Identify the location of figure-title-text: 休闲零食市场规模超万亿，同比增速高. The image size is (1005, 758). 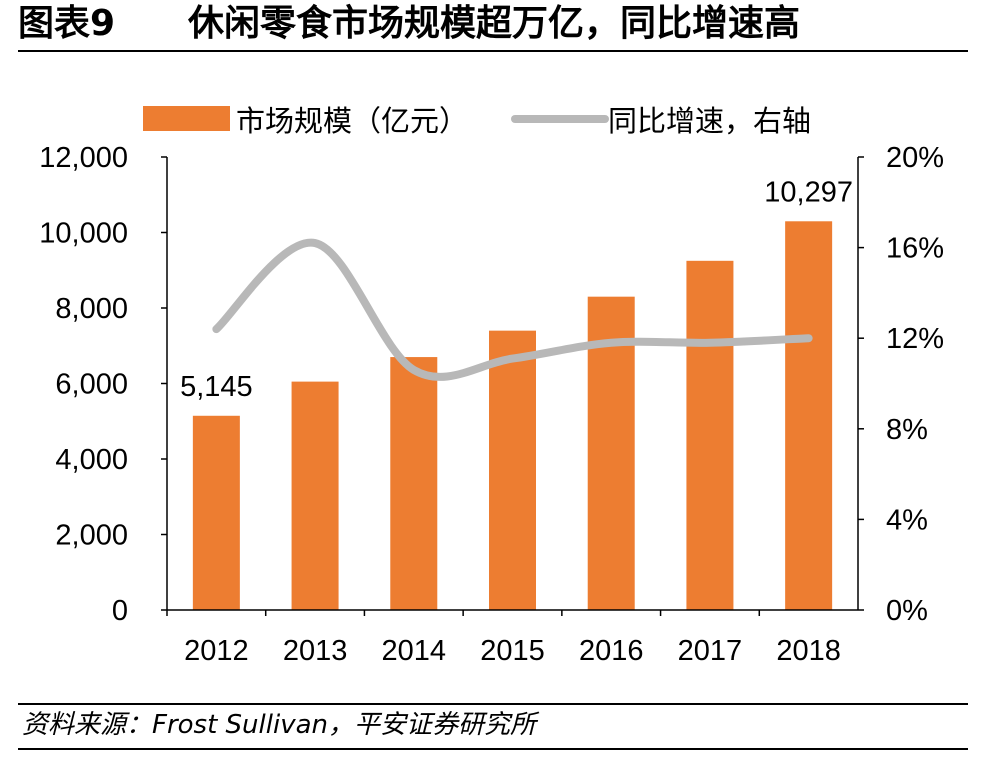
(494, 23).